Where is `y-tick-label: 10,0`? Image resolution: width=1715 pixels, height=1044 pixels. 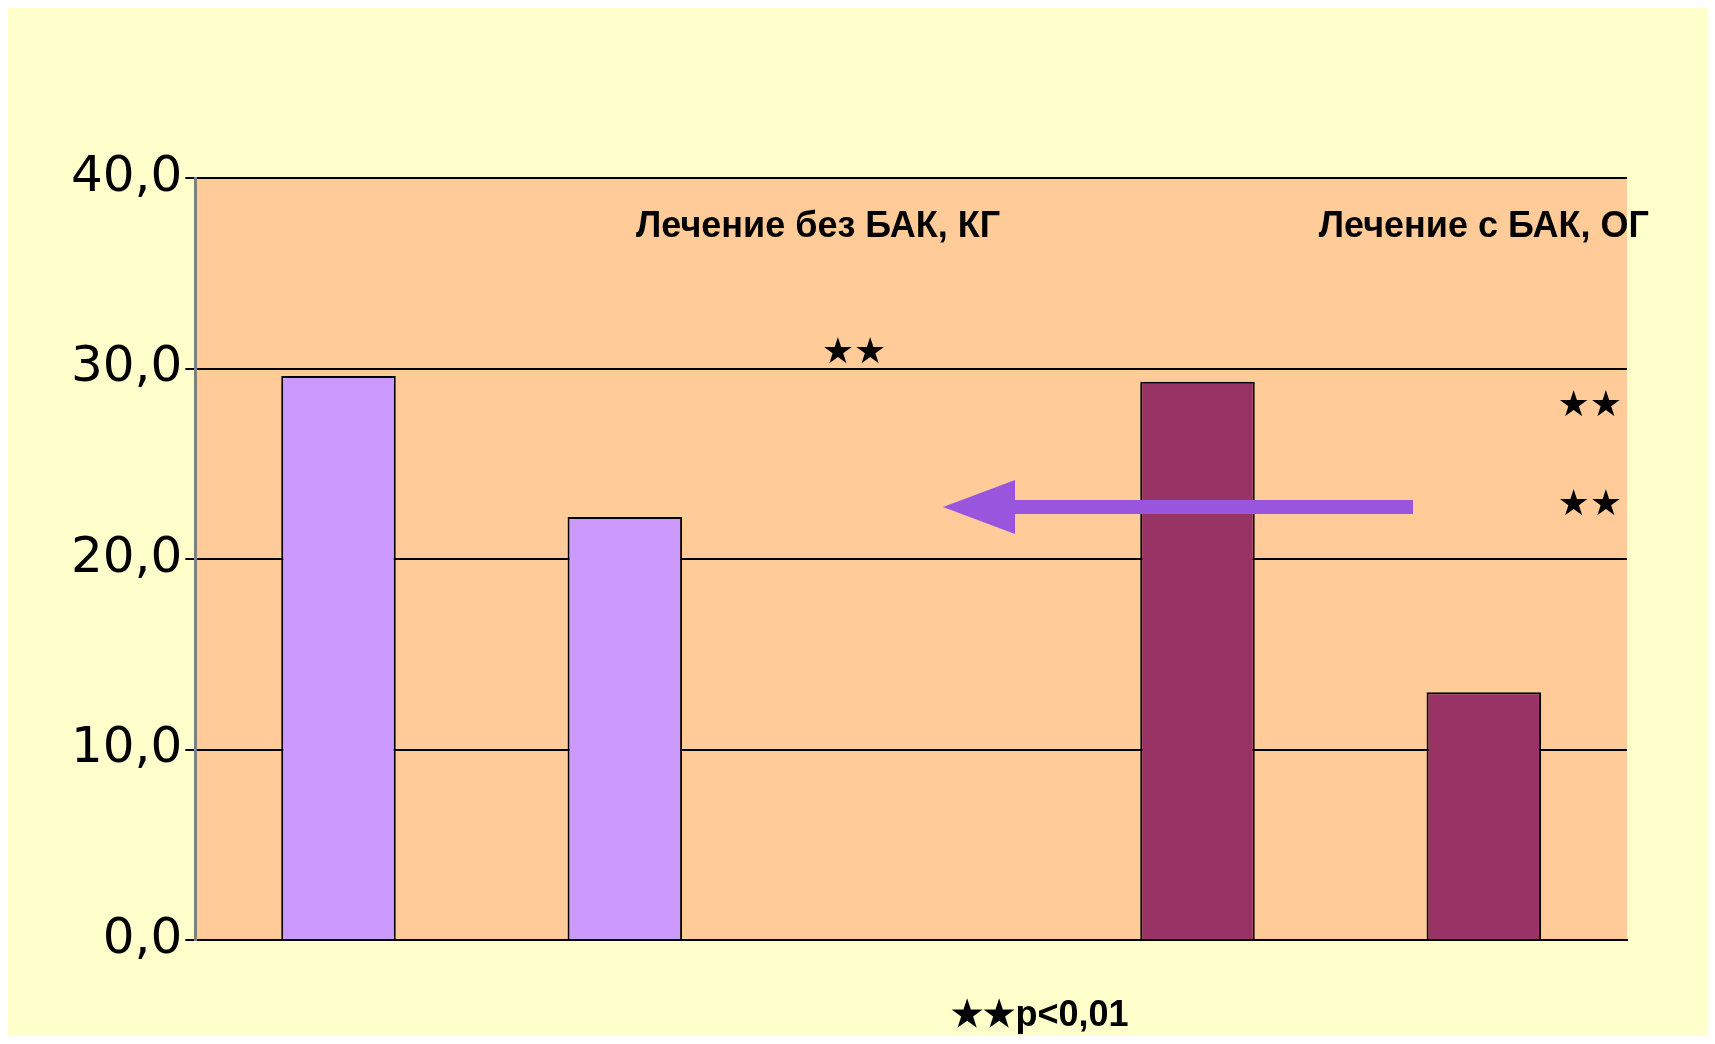
y-tick-label: 10,0 is located at coordinates (127, 745).